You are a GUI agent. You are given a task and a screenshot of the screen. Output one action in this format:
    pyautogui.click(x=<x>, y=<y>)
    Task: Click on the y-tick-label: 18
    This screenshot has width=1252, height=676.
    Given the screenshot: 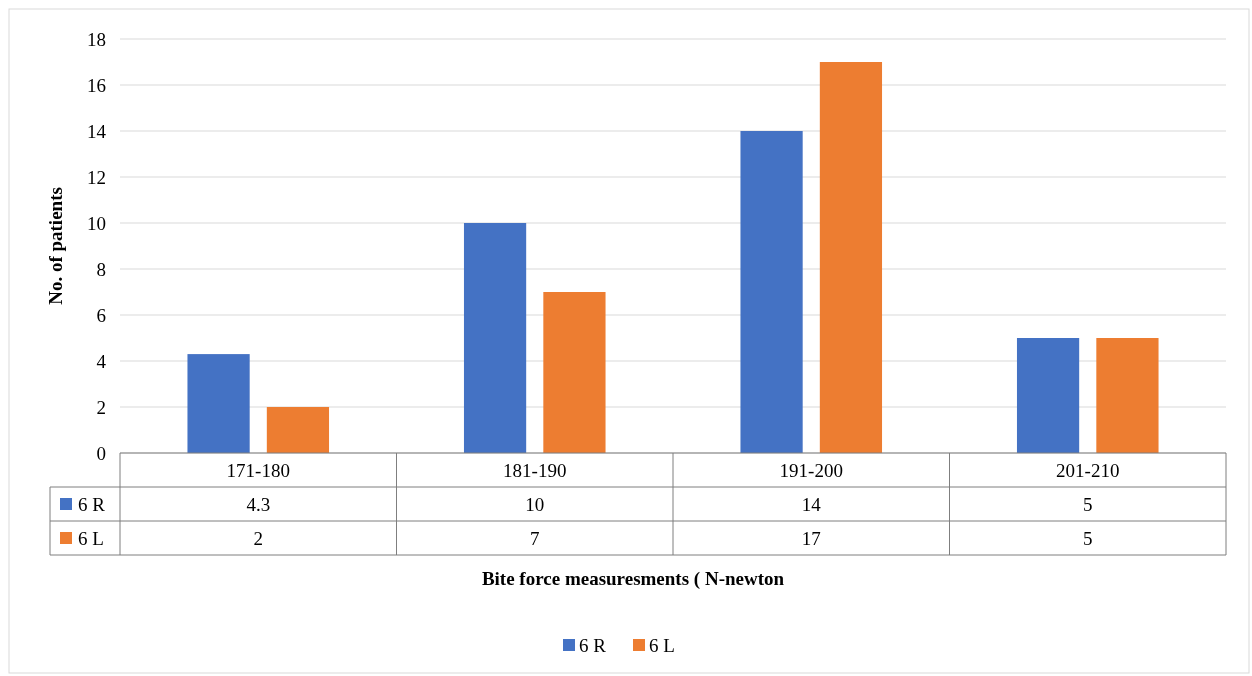 What is the action you would take?
    pyautogui.click(x=96, y=39)
    